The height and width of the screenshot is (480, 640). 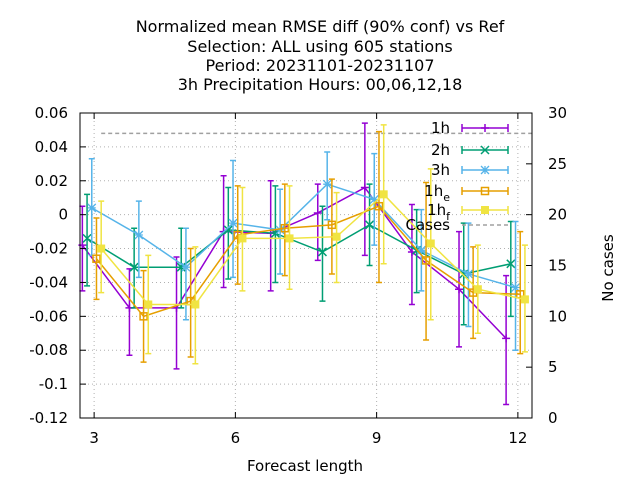 What do you see at coordinates (94, 438) in the screenshot?
I see `x-tick-label: 3` at bounding box center [94, 438].